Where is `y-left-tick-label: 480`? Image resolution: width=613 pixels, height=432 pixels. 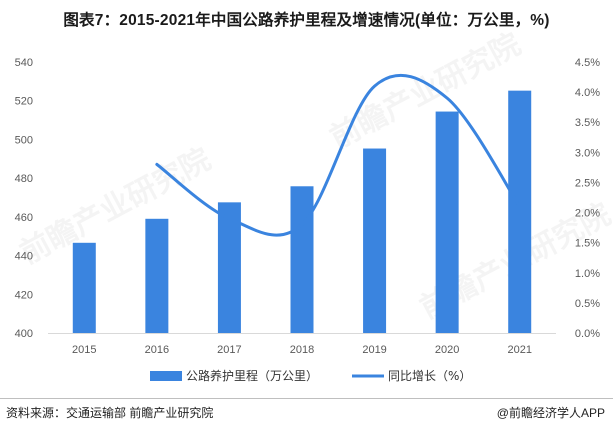
y-left-tick-label: 480 is located at coordinates (24, 179).